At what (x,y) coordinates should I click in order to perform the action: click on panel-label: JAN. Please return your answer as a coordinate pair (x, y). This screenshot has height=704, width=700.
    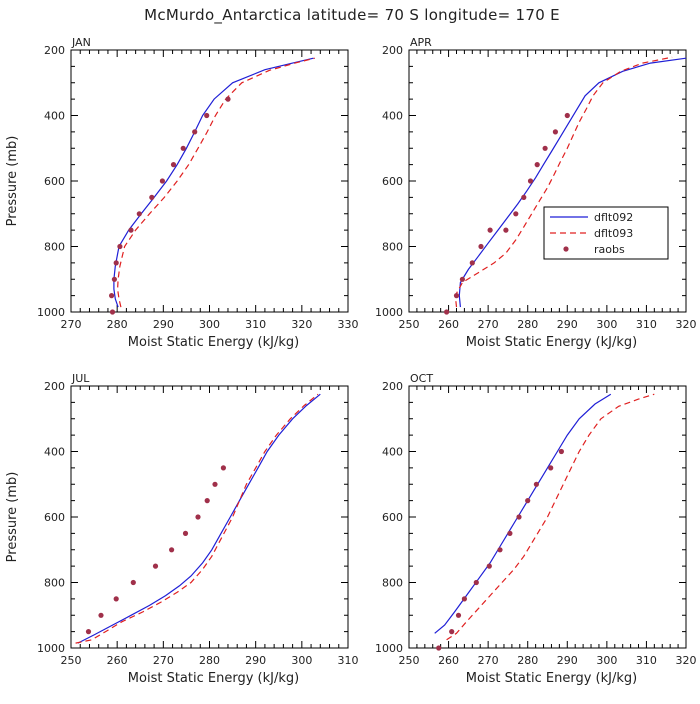
    Looking at the image, I should click on (81, 42).